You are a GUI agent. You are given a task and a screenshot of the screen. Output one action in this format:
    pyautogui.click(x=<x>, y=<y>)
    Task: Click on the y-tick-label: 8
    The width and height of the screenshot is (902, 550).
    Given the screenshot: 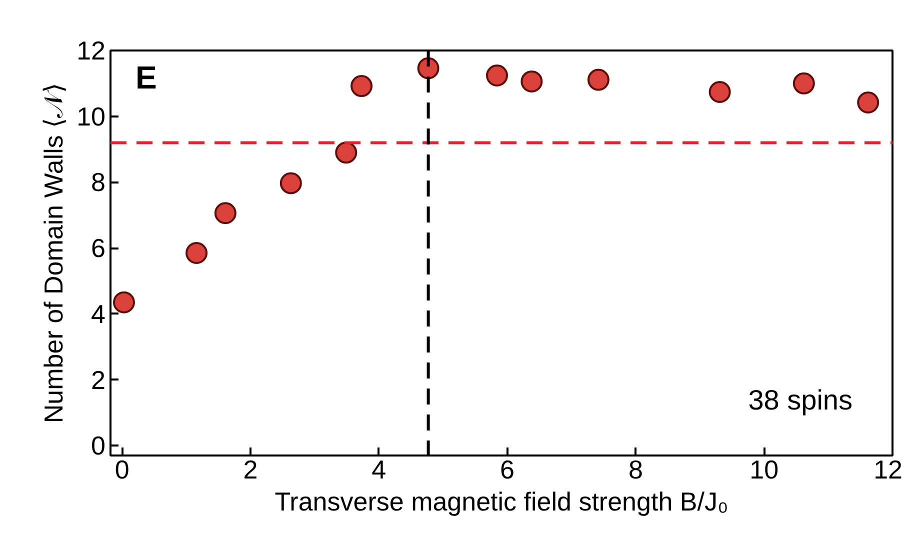 What is the action you would take?
    pyautogui.click(x=98, y=182)
    